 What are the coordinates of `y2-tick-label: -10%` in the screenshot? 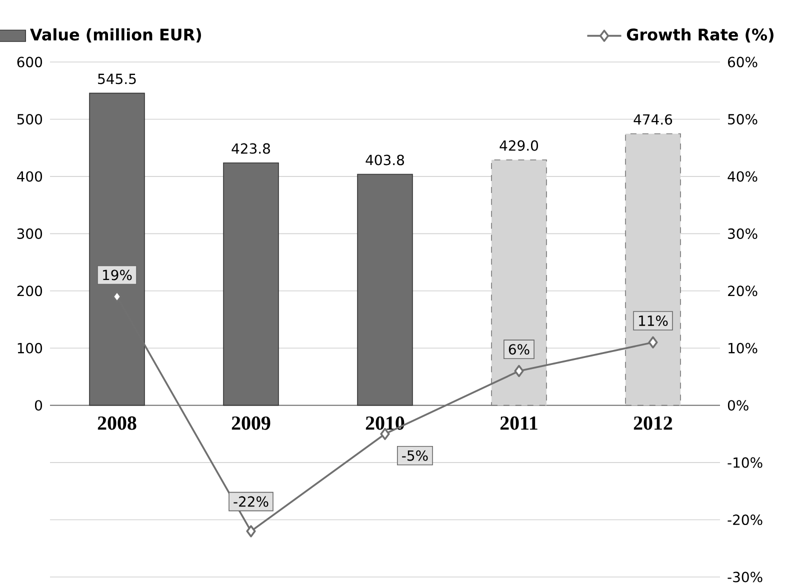 It's located at (745, 462).